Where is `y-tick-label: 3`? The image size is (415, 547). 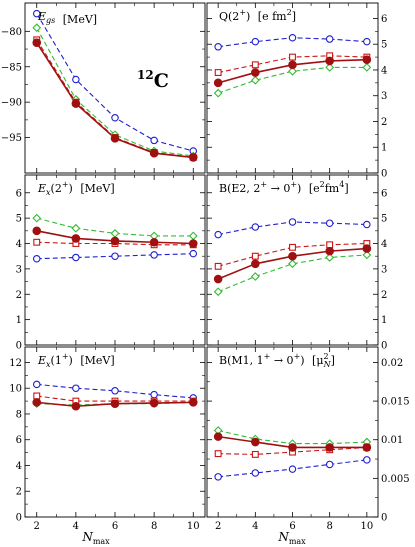
y-tick-label: 3 is located at coordinates (384, 269).